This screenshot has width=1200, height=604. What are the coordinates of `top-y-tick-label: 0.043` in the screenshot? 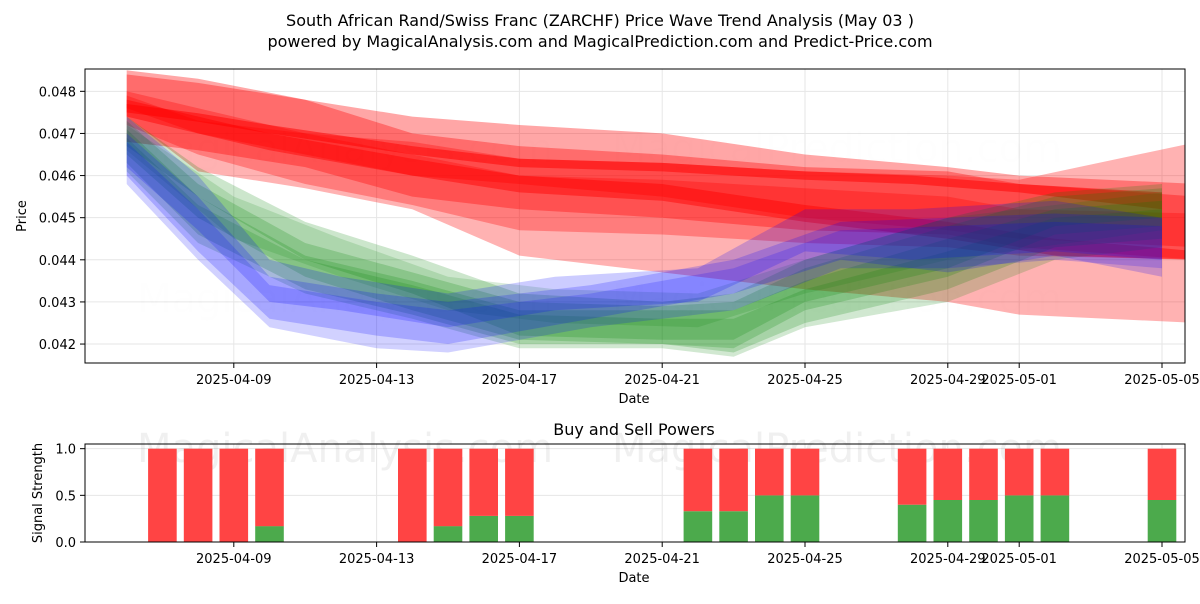 It's located at (57, 303).